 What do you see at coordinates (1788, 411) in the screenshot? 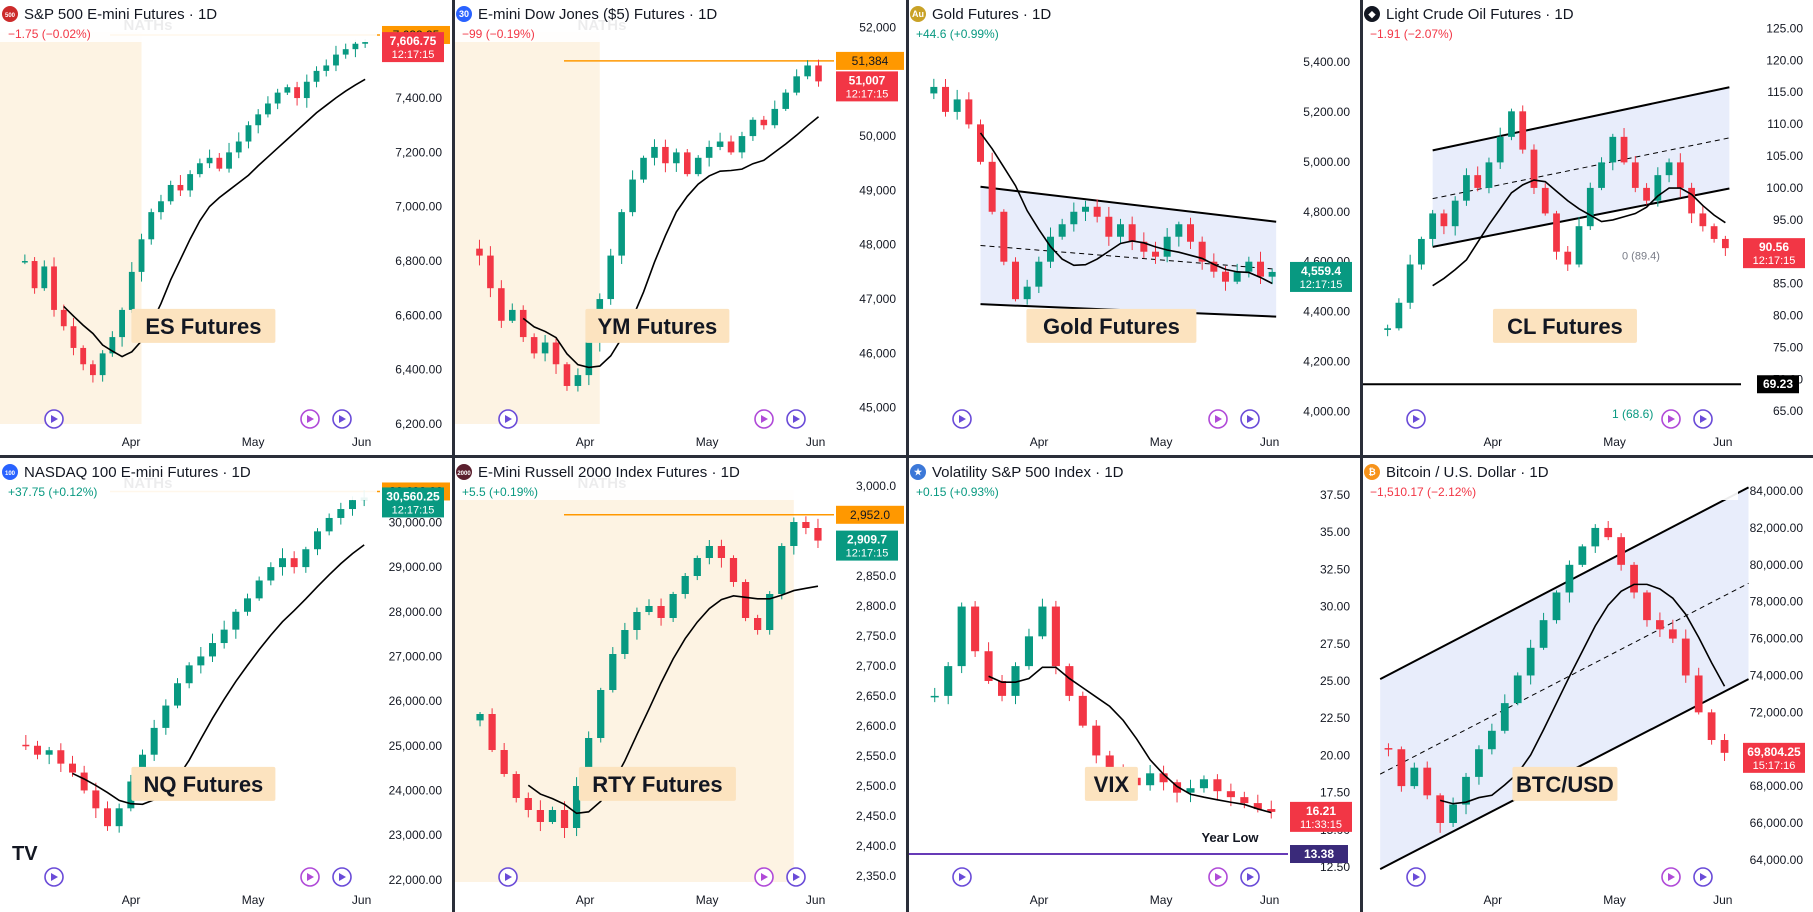
I see `y-tick-label: 65.00` at bounding box center [1788, 411].